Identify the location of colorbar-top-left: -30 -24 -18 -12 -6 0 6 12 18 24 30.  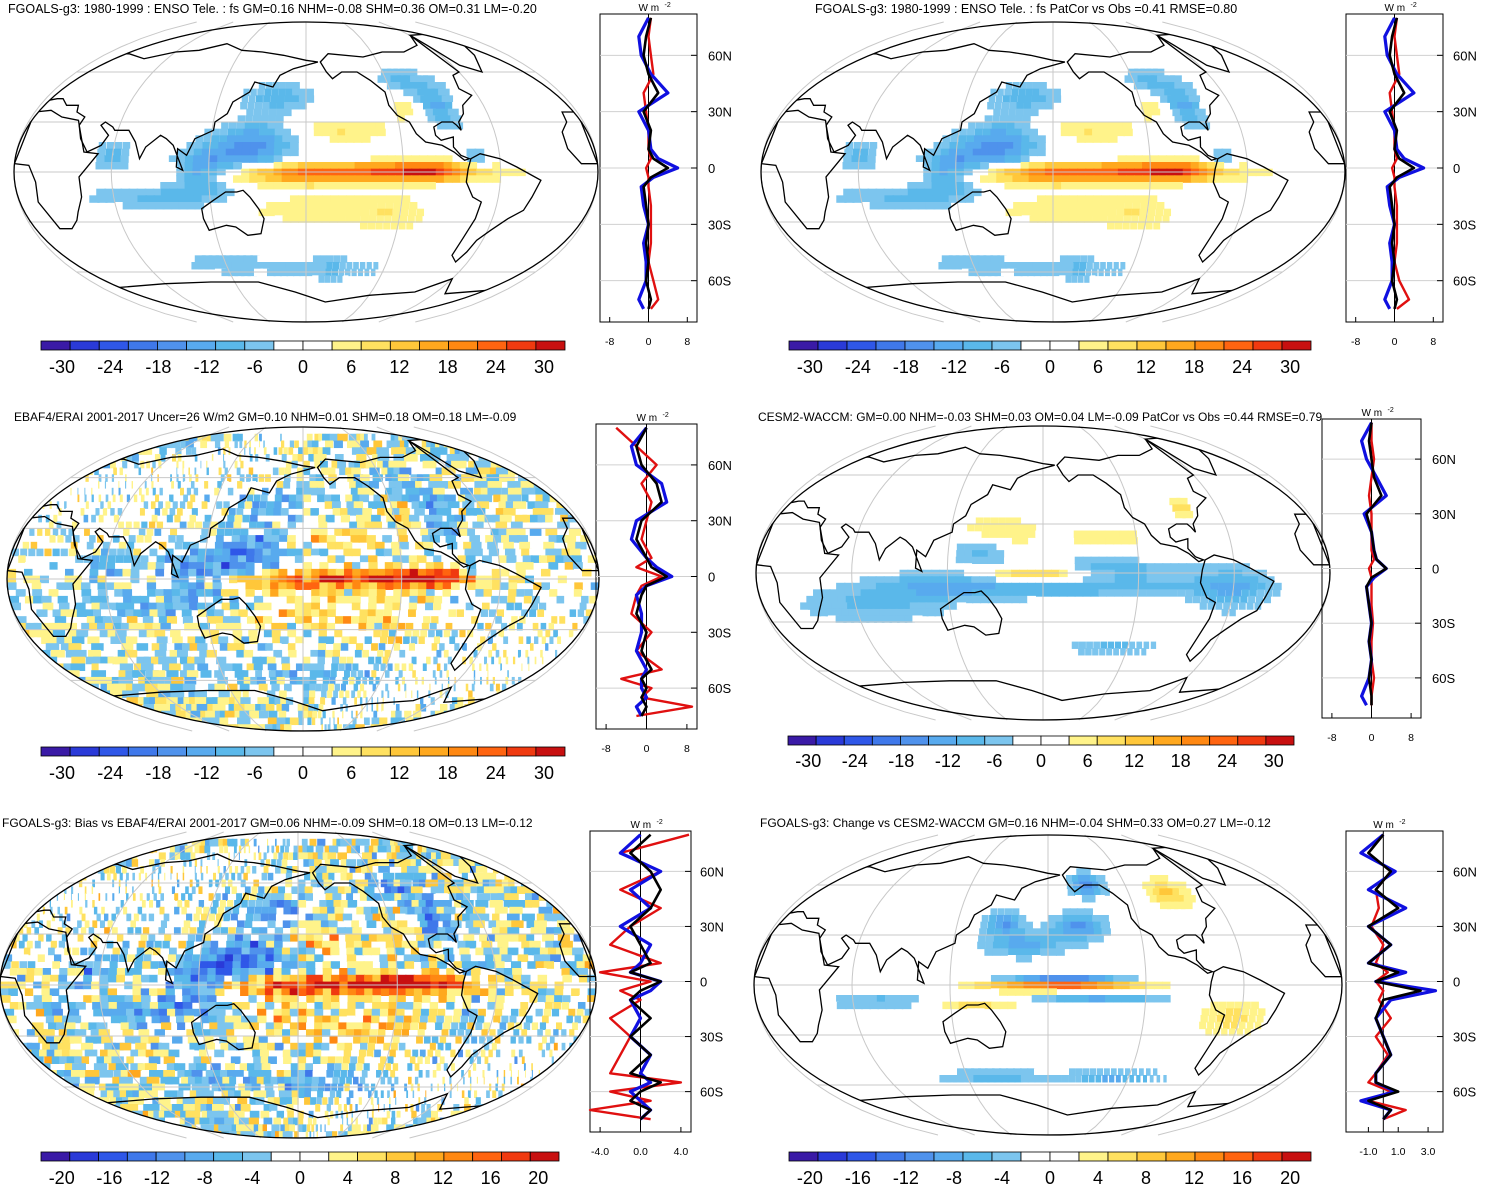
(303, 358).